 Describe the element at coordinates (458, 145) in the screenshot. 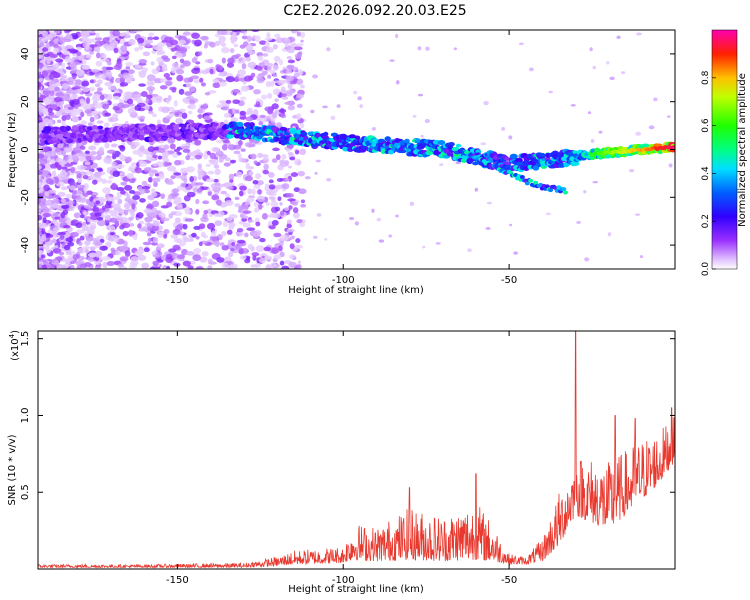

I see `spectrogram-ridge-cell` at that location.